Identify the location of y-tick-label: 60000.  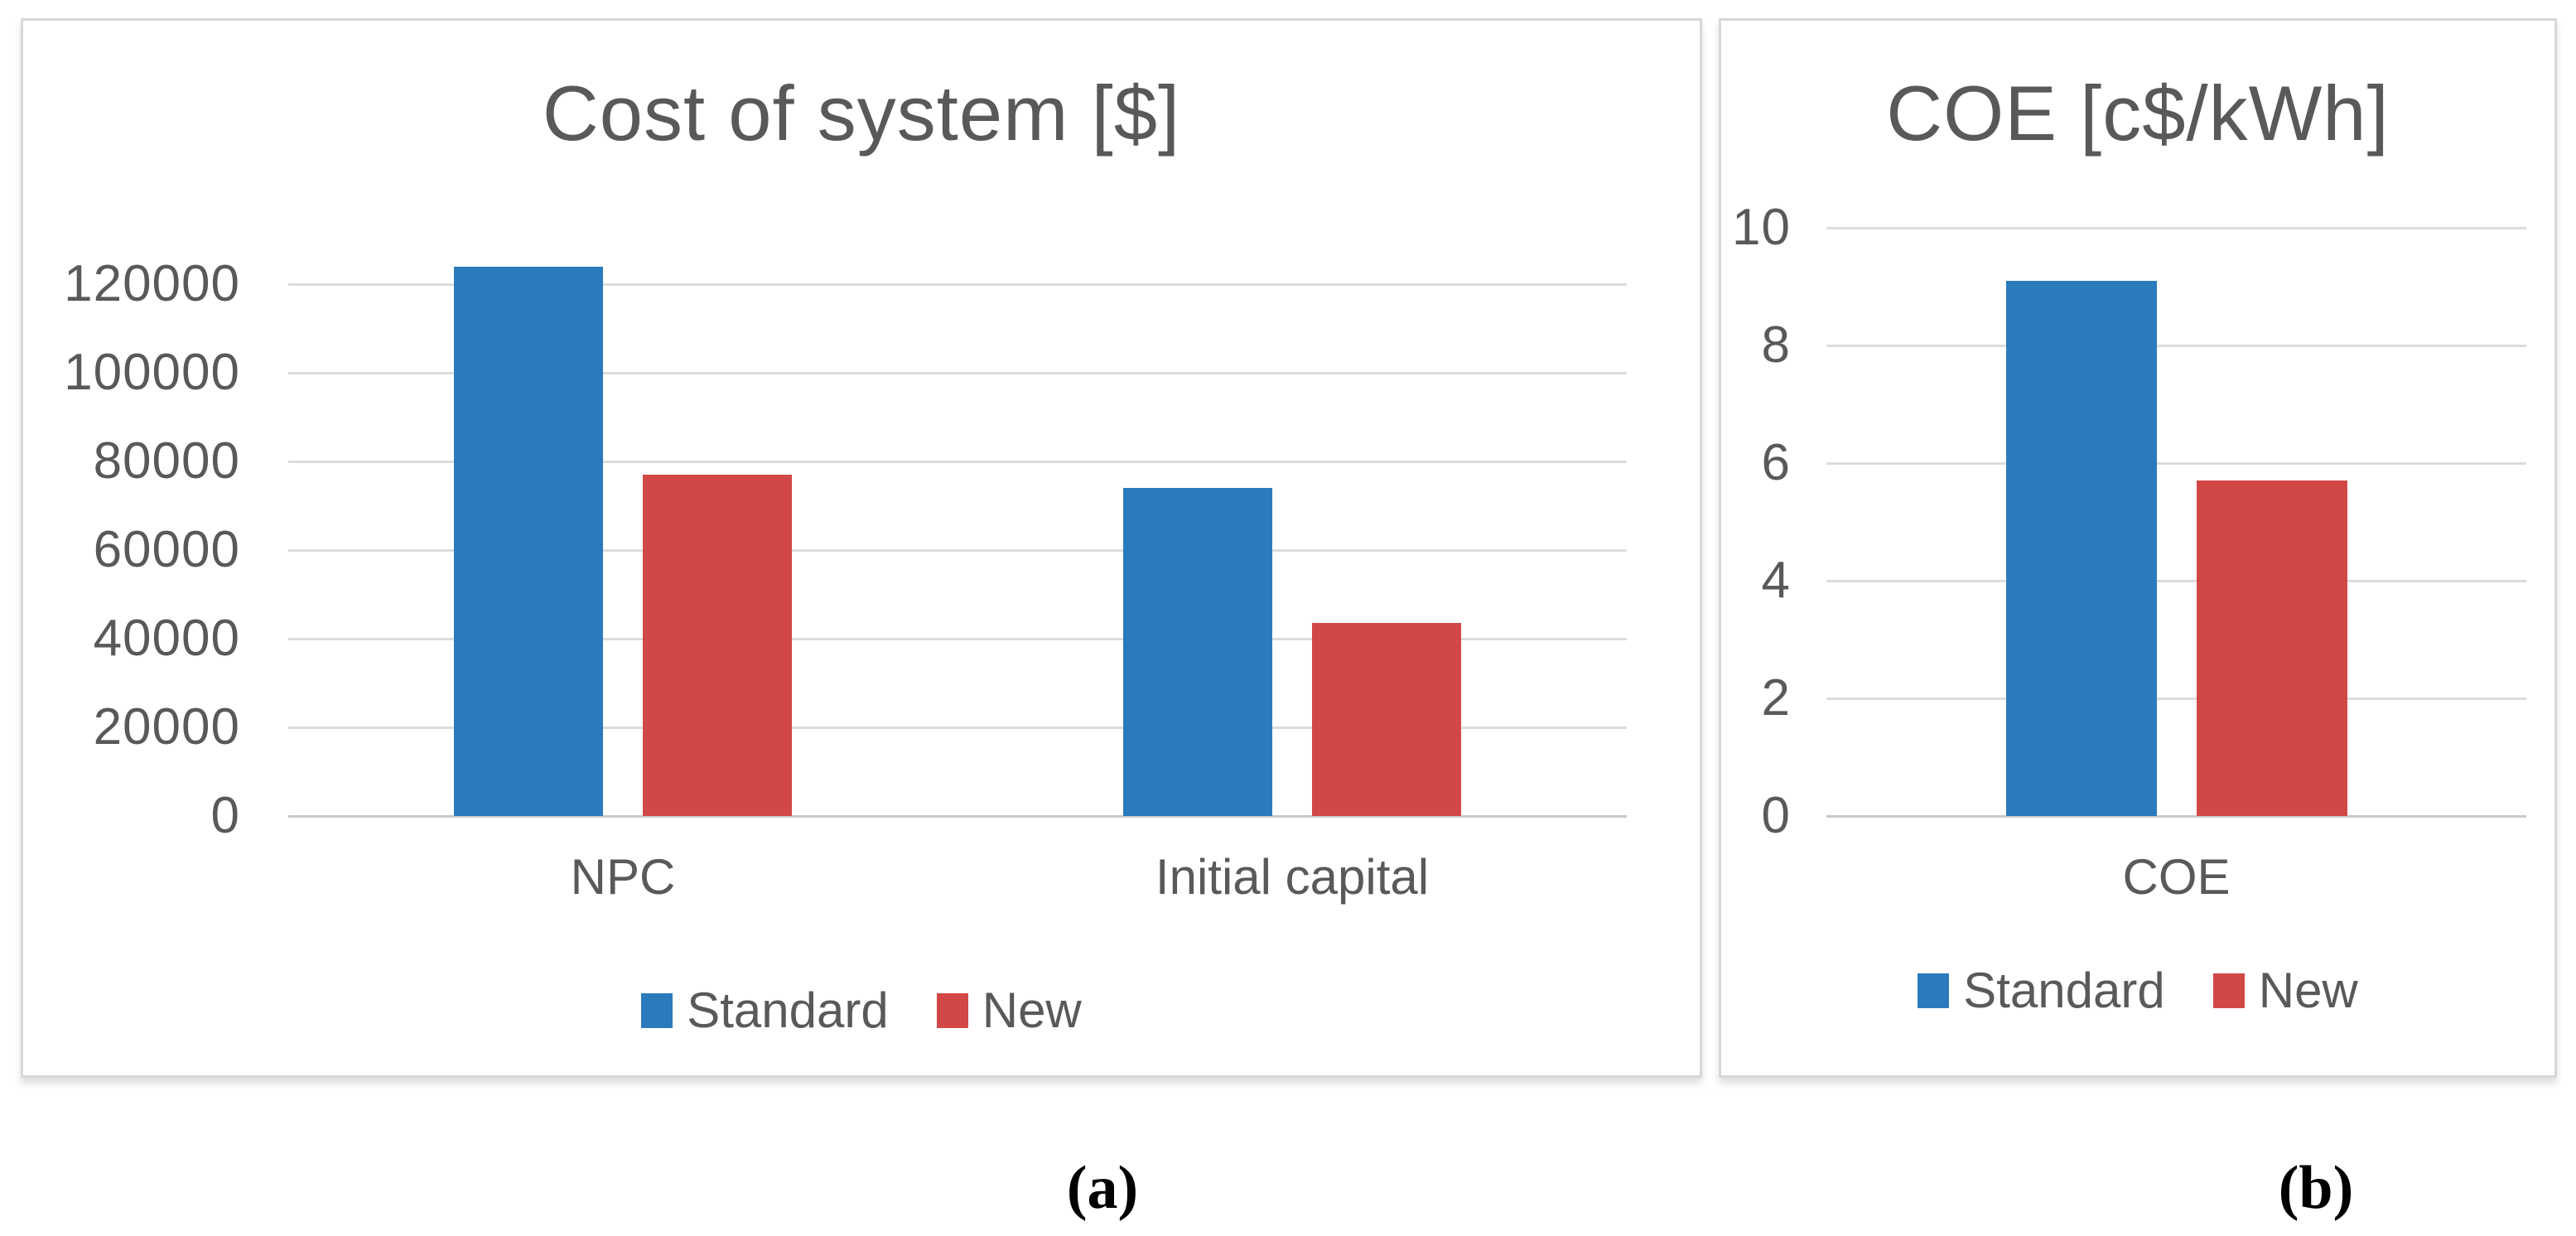
(166, 549).